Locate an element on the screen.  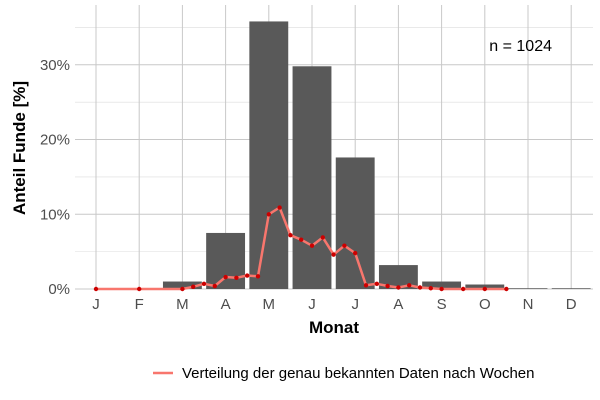
y-tick-label: 10% is located at coordinates (55, 214).